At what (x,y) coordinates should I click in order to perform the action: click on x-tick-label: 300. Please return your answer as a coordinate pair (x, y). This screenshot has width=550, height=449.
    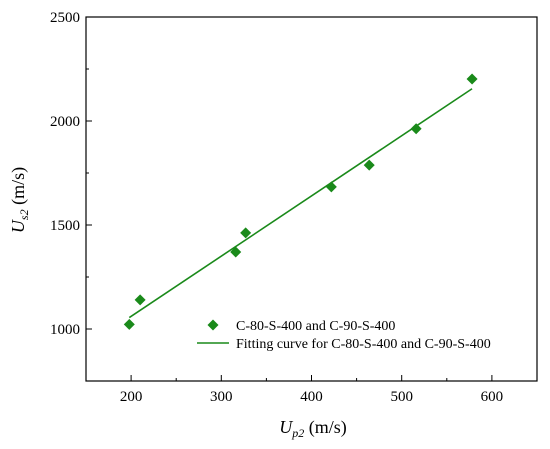
    Looking at the image, I should click on (221, 397).